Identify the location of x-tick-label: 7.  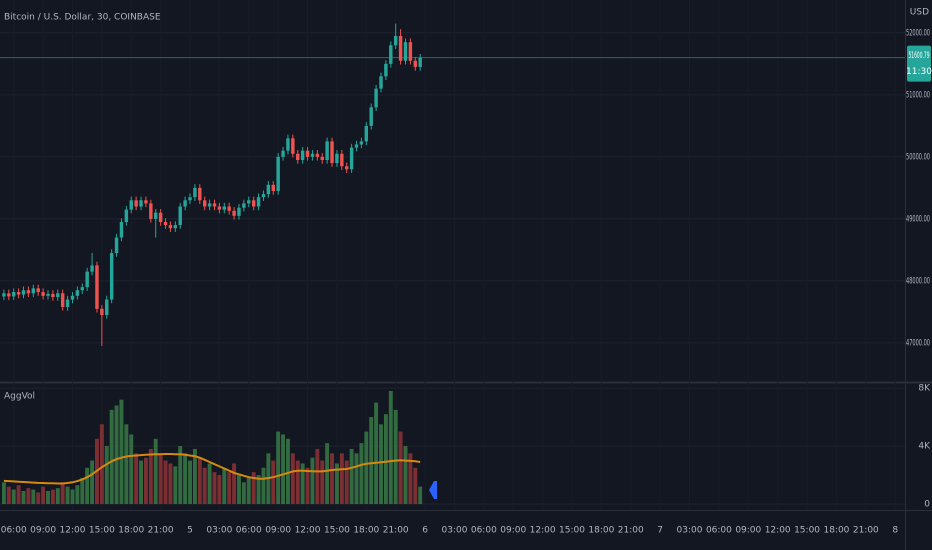
(660, 531).